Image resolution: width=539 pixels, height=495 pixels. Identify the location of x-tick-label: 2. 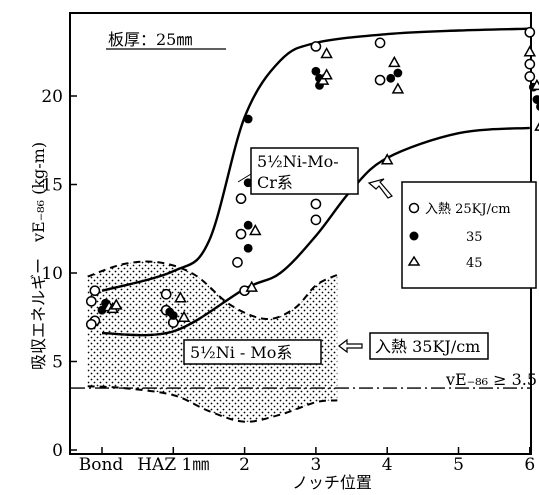
(244, 465).